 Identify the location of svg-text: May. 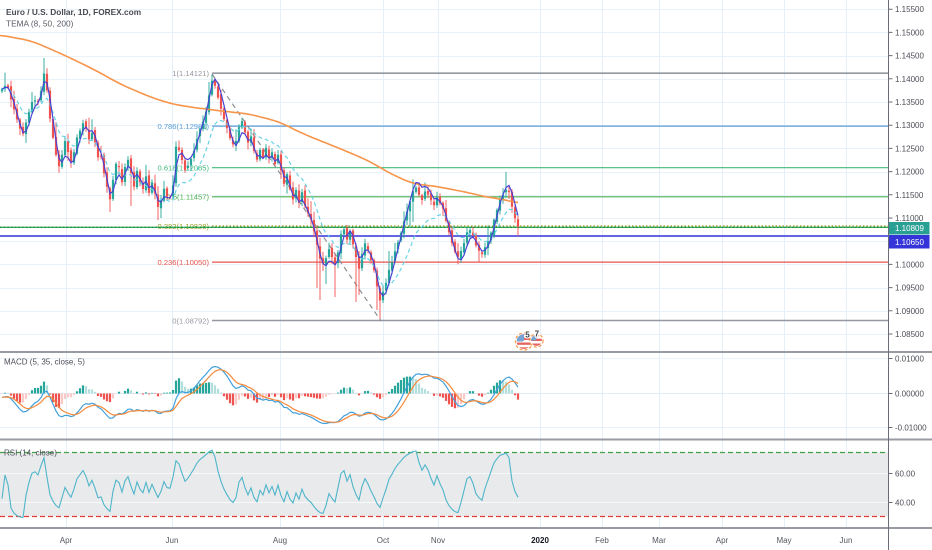
(783, 540).